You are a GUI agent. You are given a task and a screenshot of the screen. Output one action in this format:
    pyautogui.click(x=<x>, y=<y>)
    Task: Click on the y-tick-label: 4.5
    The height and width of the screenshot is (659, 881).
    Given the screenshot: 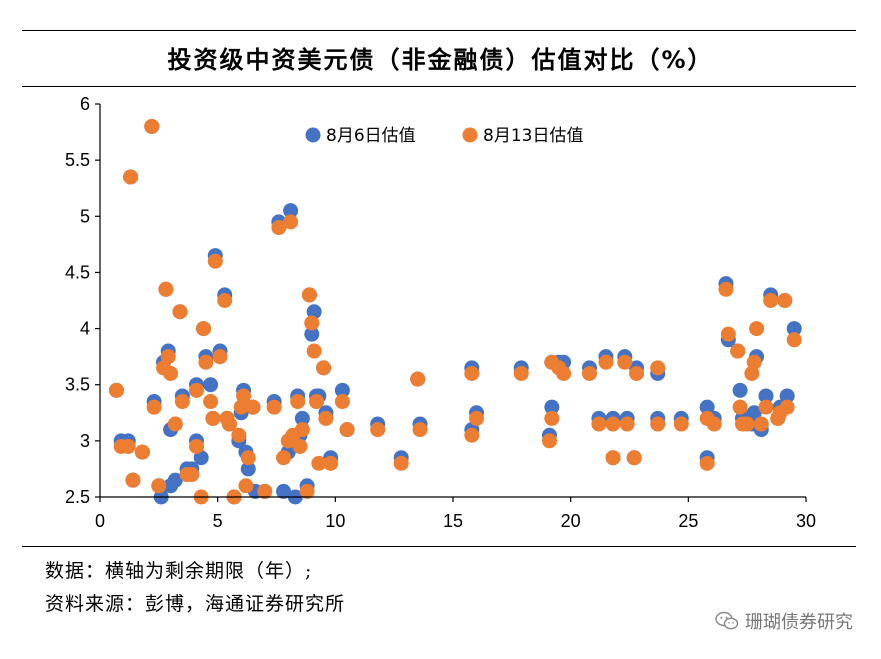 What is the action you would take?
    pyautogui.click(x=77, y=272)
    